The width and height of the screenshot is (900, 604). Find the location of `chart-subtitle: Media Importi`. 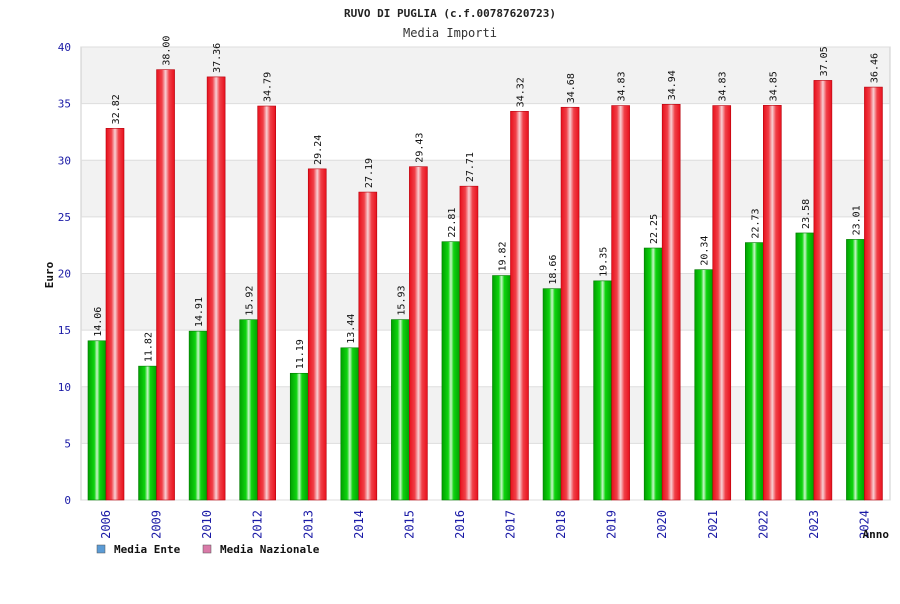

chart-subtitle: Media Importi is located at coordinates (450, 33).